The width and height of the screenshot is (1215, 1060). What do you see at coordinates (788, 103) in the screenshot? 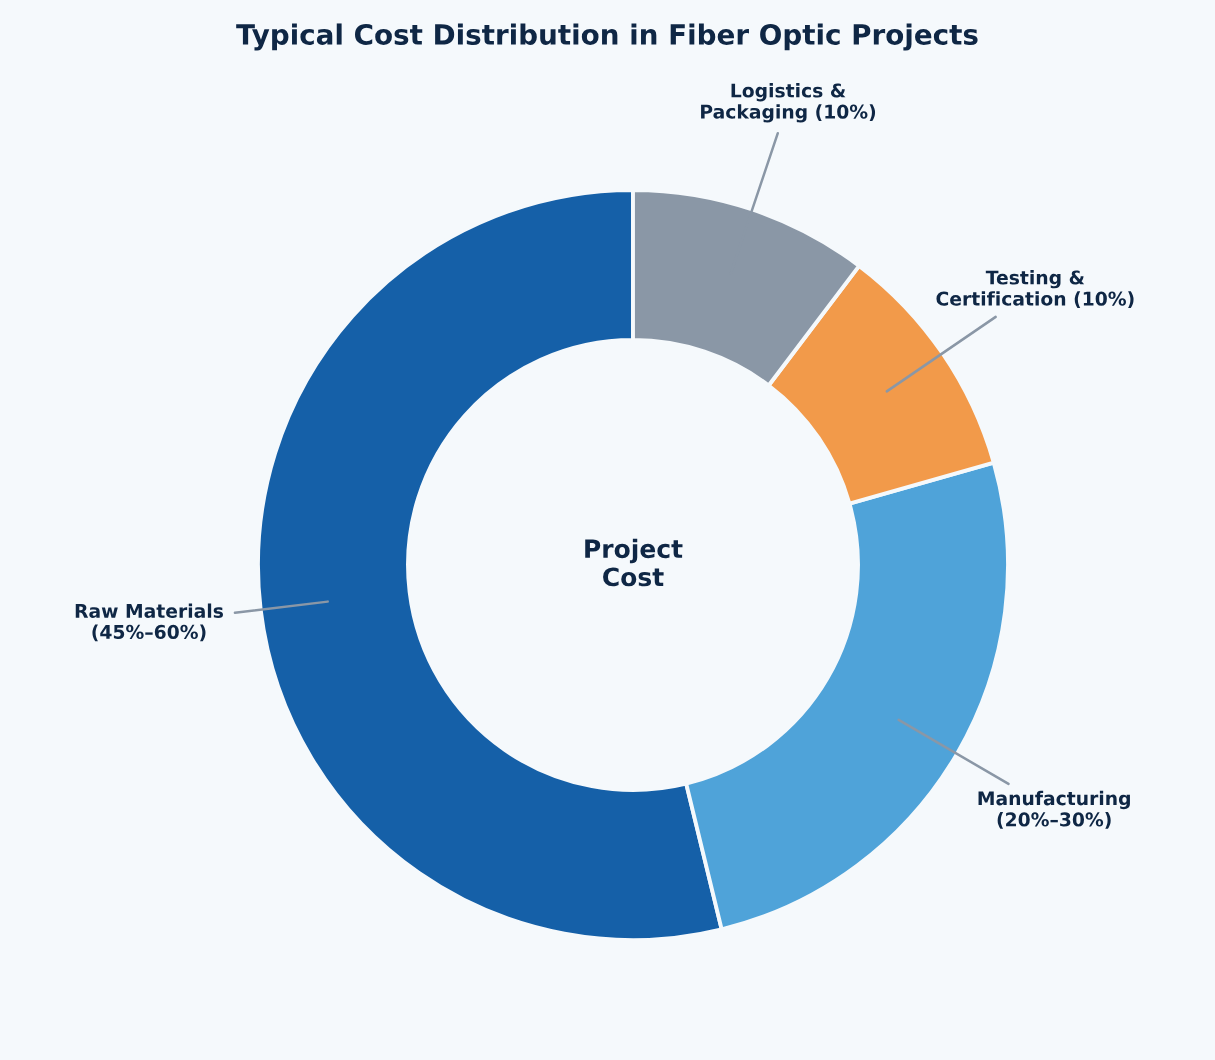
I see `slice-label: Logistics & Packaging (10%)` at bounding box center [788, 103].